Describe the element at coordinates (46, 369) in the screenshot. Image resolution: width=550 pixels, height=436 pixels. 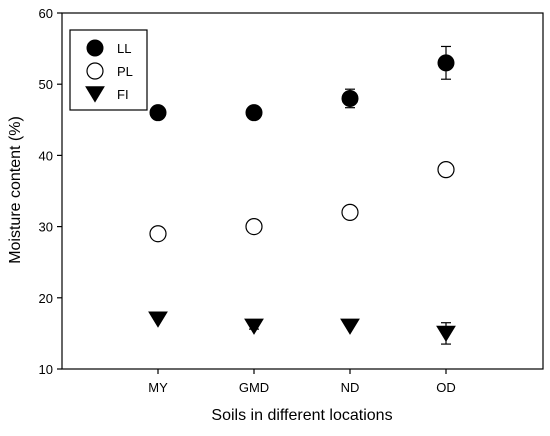
I see `y-tick-label: 10` at that location.